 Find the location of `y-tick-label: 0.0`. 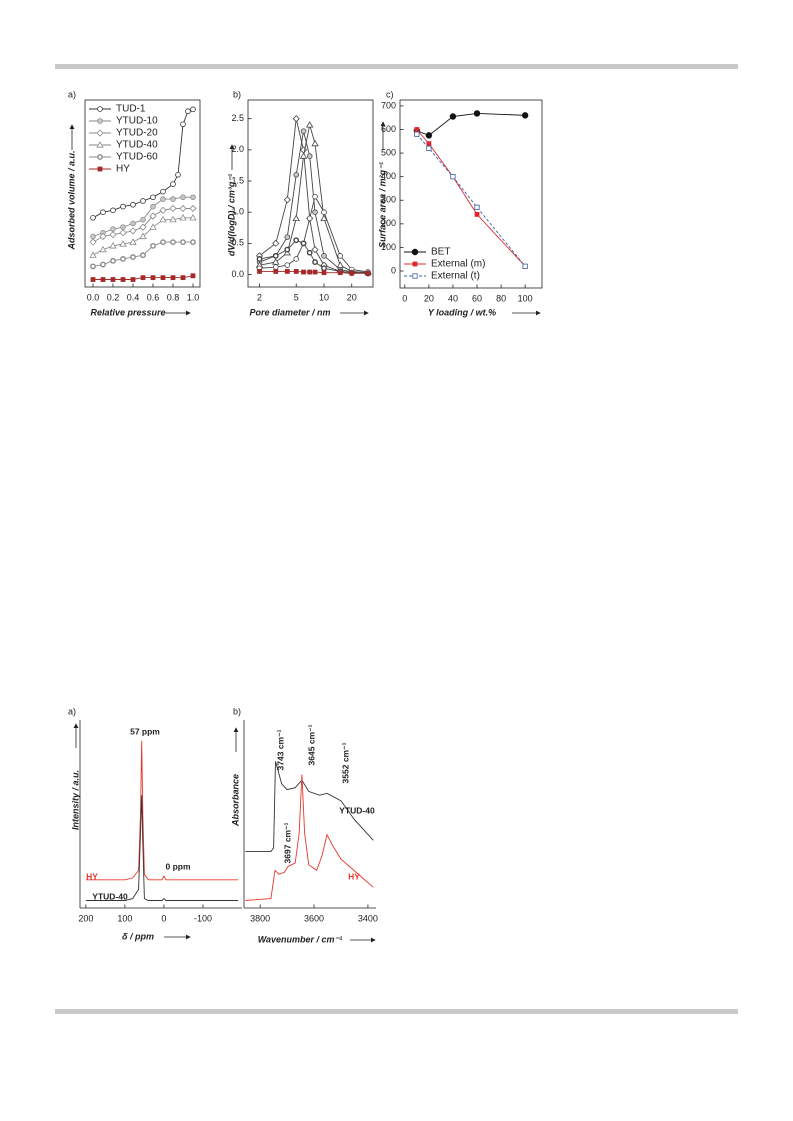

y-tick-label: 0.0 is located at coordinates (237, 274).